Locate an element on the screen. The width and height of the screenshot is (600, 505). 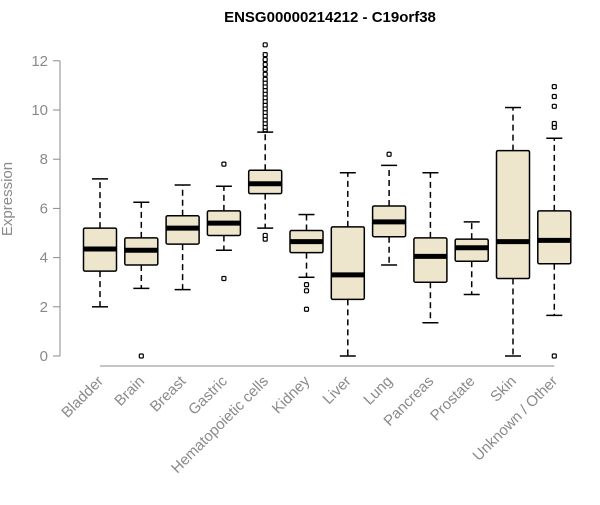
box-unknown-other is located at coordinates (554, 221).